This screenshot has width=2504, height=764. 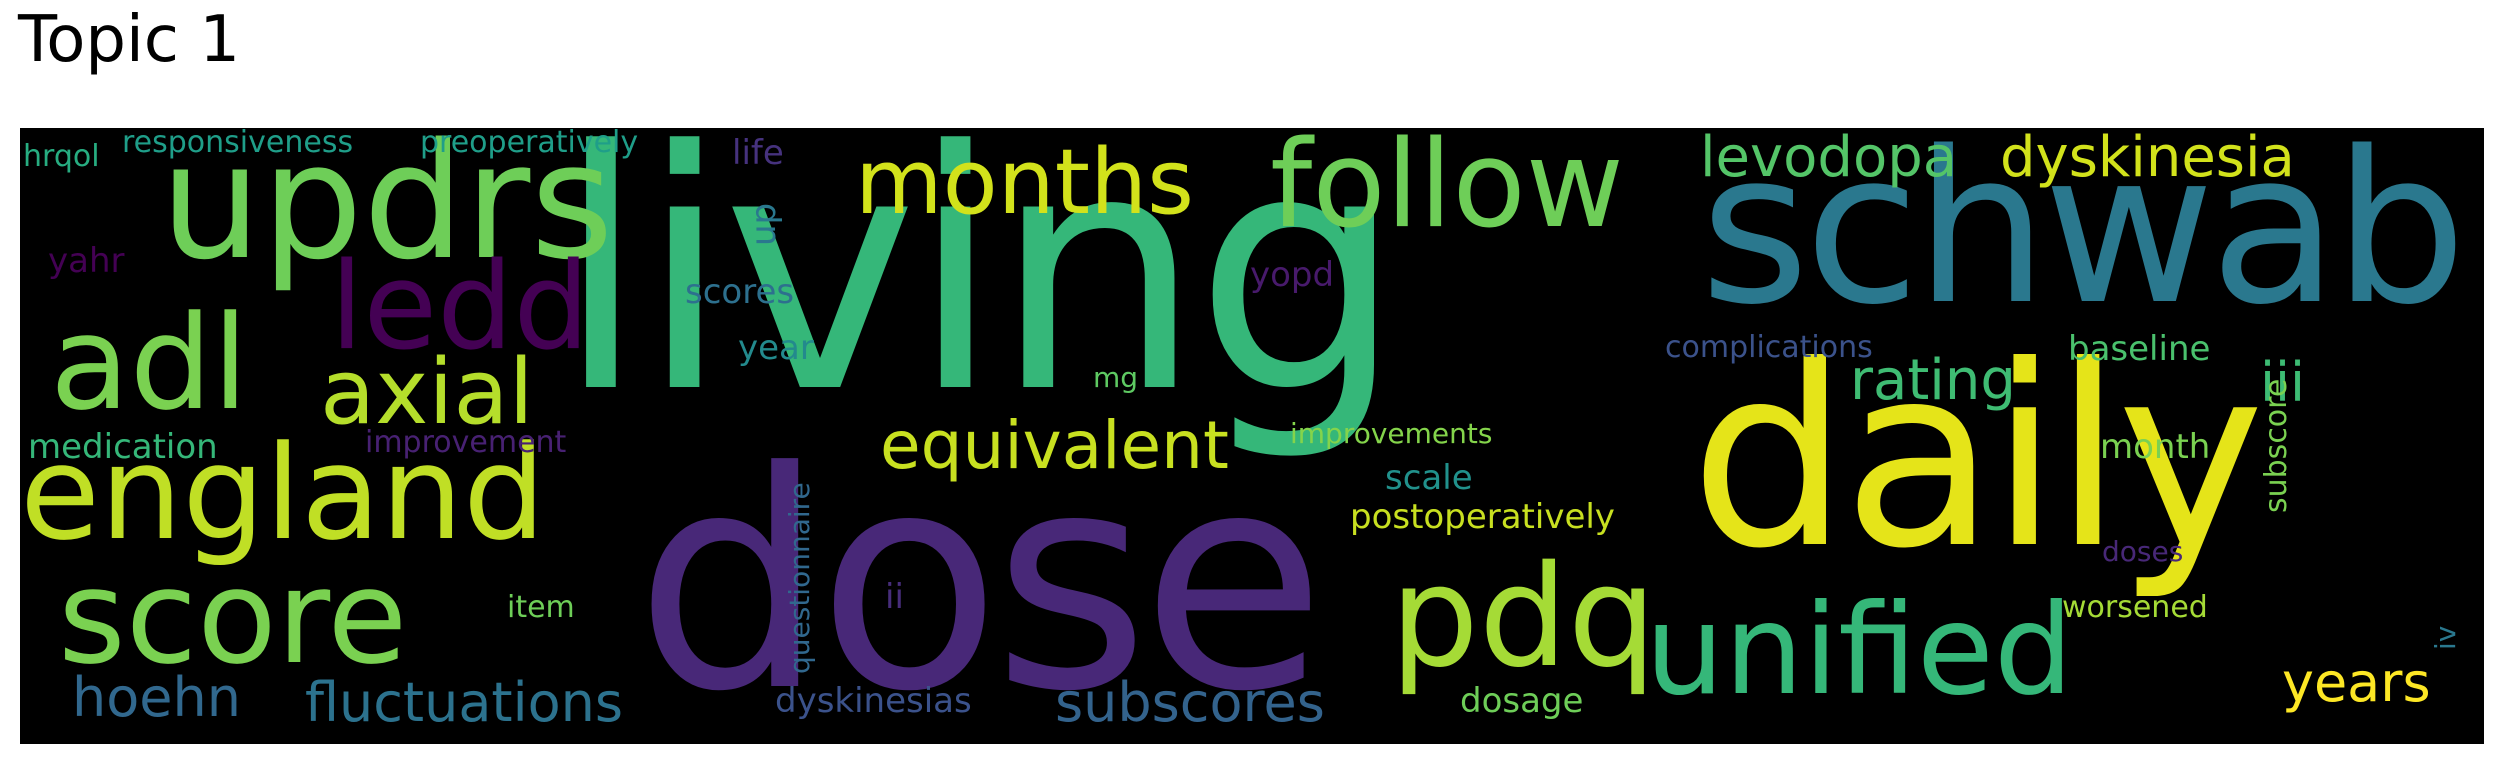 I want to click on word-hoehn: hoehn, so click(x=156, y=697).